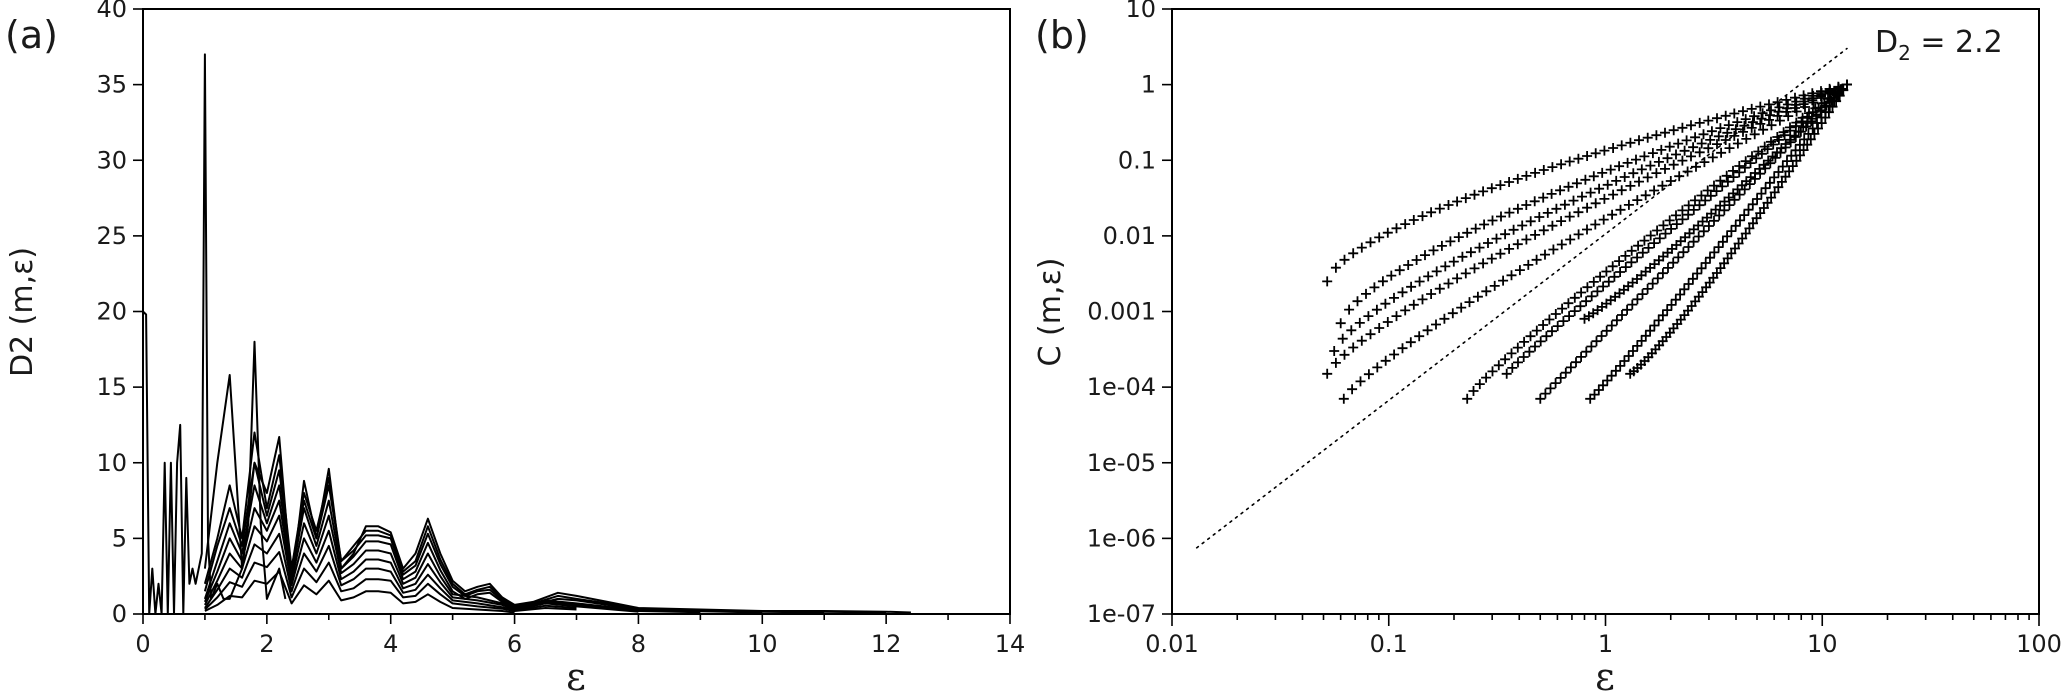  Describe the element at coordinates (1957, 42) in the screenshot. I see `annotation-tail: = 2.2` at that location.